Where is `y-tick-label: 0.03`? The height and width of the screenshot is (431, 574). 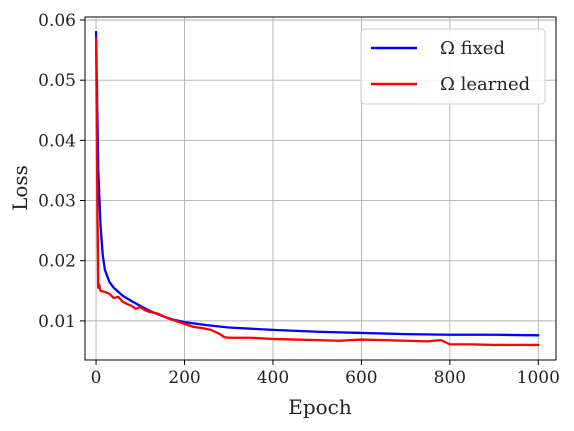 y-tick-label: 0.03 is located at coordinates (57, 202).